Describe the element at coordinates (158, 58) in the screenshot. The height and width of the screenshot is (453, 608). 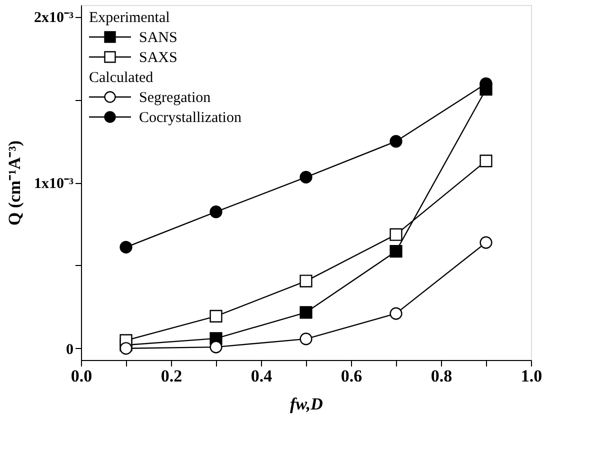
I see `legend-label: SAXS` at that location.